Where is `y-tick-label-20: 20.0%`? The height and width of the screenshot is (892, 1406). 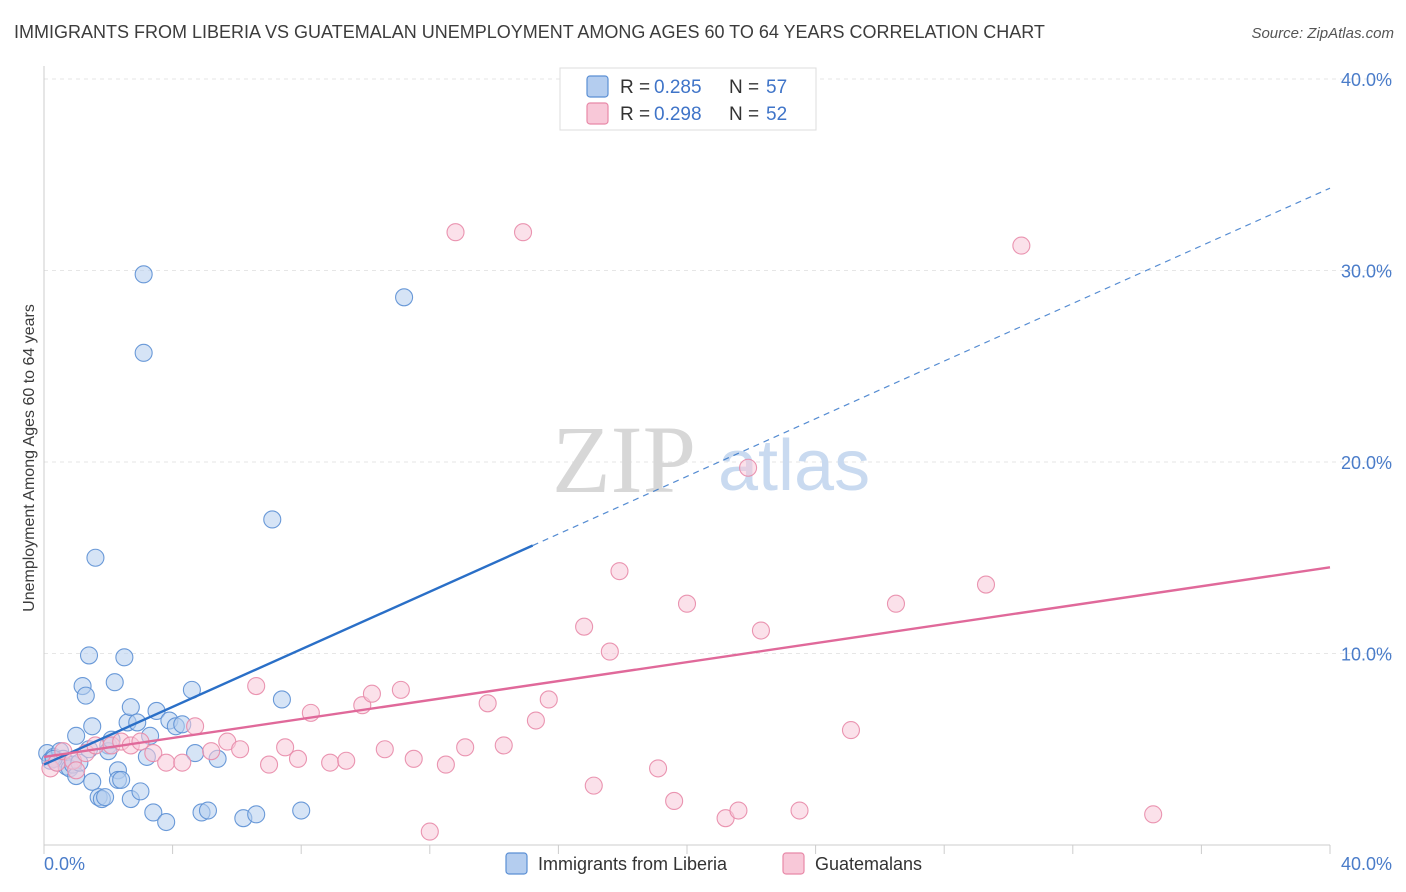 y-tick-label-20: 20.0% is located at coordinates (1366, 463).